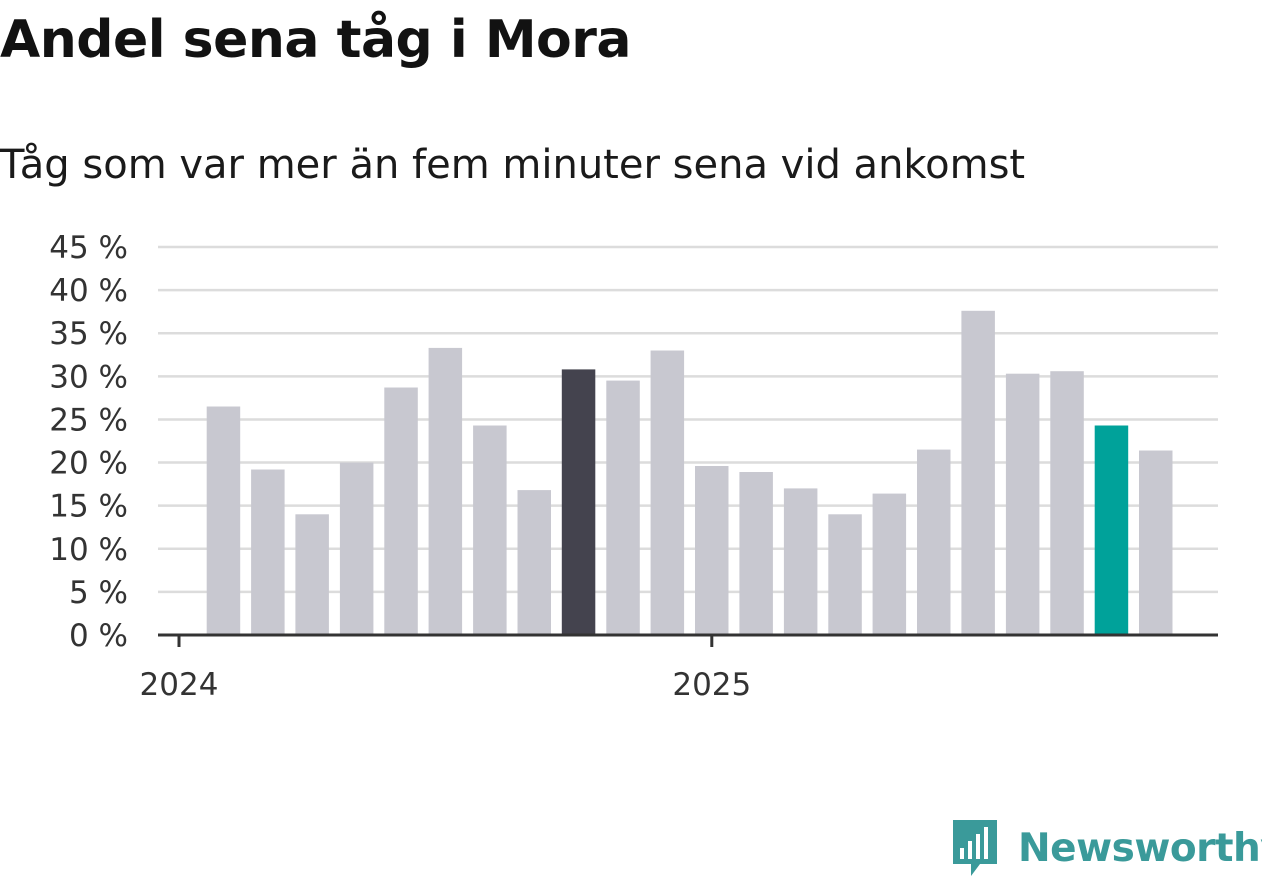 The height and width of the screenshot is (879, 1262). What do you see at coordinates (316, 40) in the screenshot?
I see `chart-title: Andel sena tåg i Mora` at bounding box center [316, 40].